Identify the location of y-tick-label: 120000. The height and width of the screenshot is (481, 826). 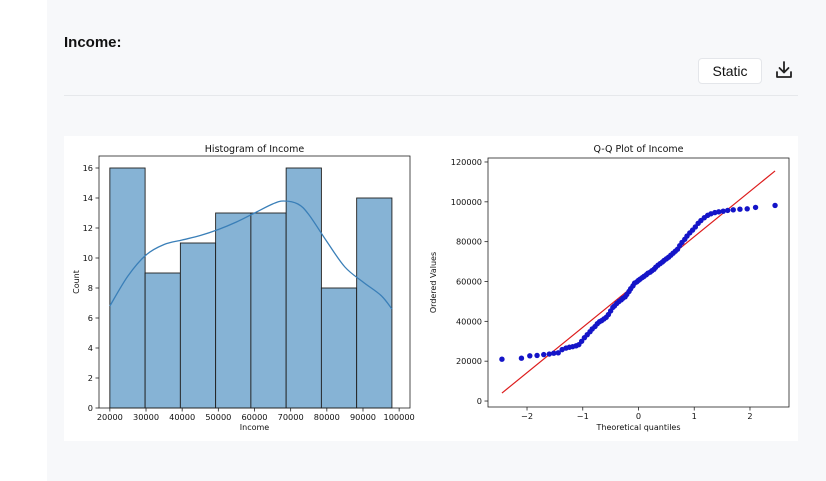
(466, 162).